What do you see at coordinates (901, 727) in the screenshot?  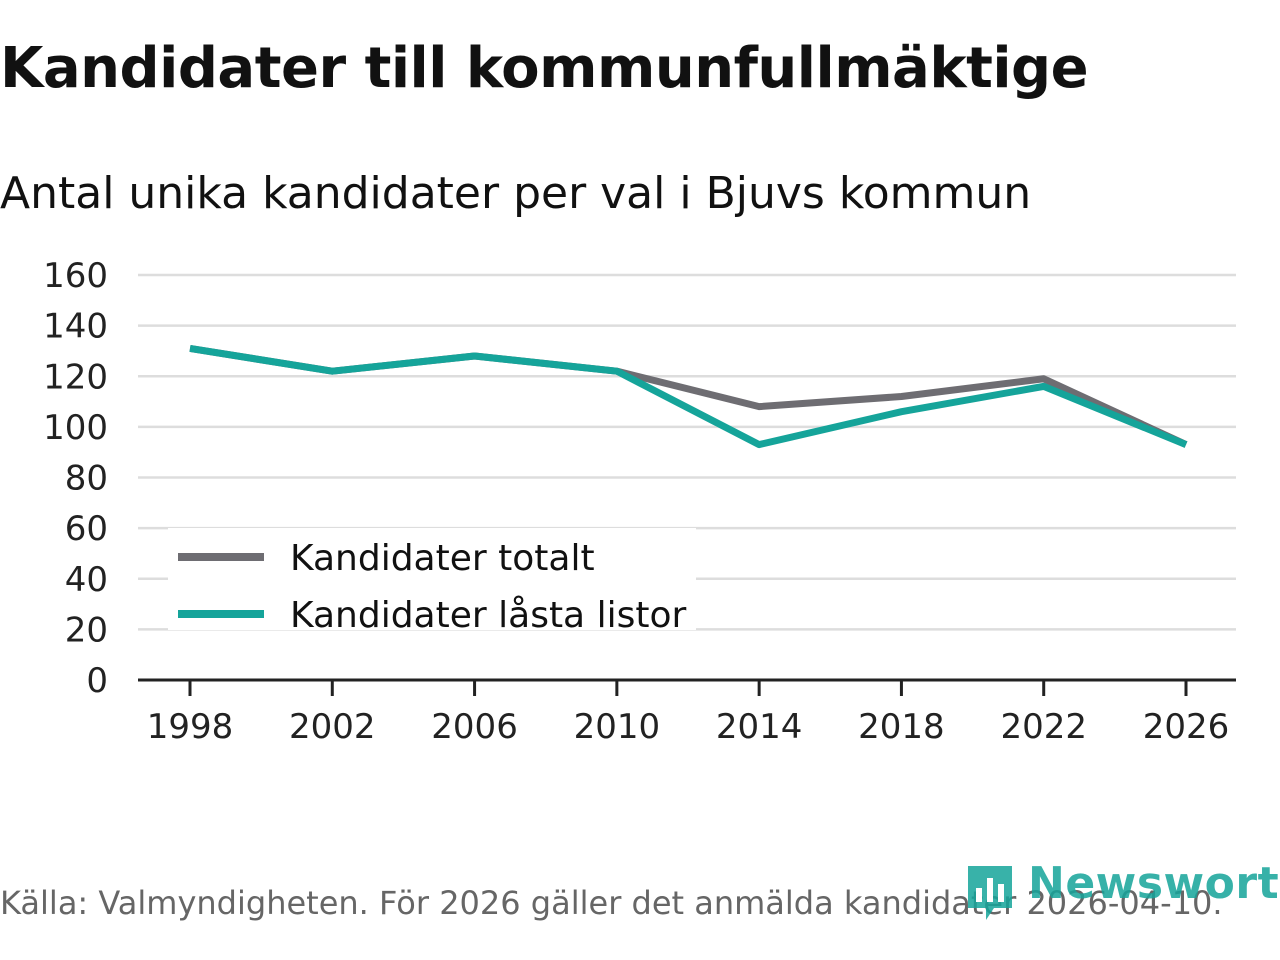 I see `x-tick-label: 2018` at bounding box center [901, 727].